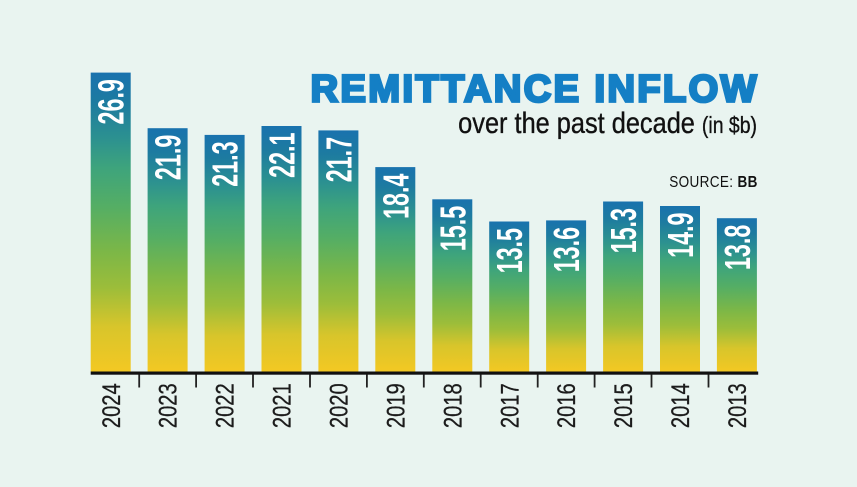 The height and width of the screenshot is (487, 857). What do you see at coordinates (737, 405) in the screenshot?
I see `svg-text: 2013` at bounding box center [737, 405].